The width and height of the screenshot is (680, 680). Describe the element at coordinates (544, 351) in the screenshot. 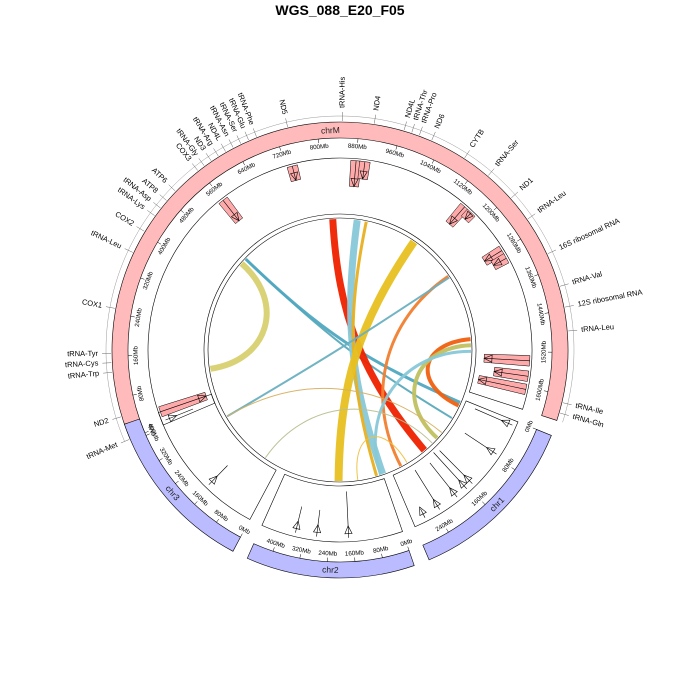

I see `tick-label: 1520Mb` at that location.